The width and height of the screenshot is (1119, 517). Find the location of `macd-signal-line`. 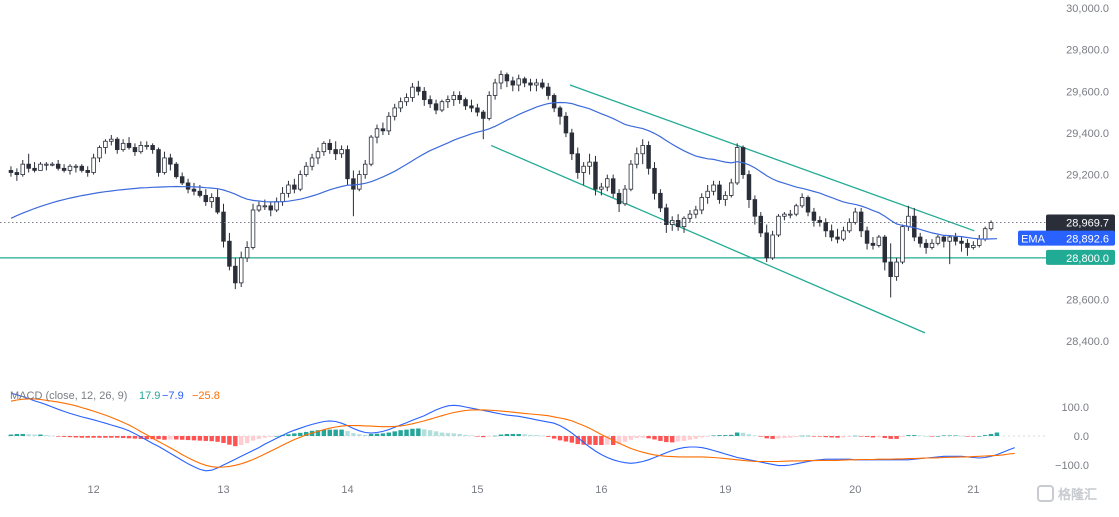

macd-signal-line is located at coordinates (512, 433).